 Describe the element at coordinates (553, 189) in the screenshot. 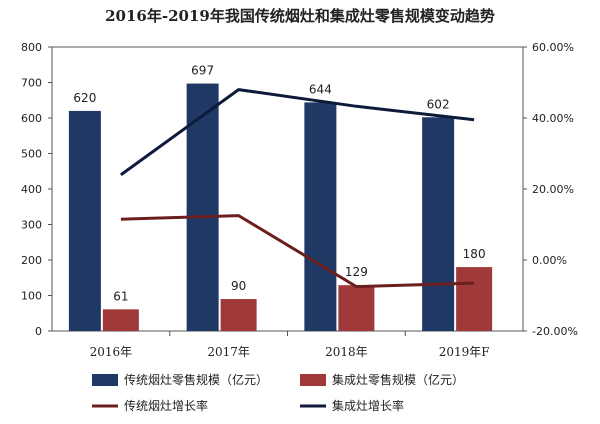

I see `right-tick-label: 20.00%` at that location.